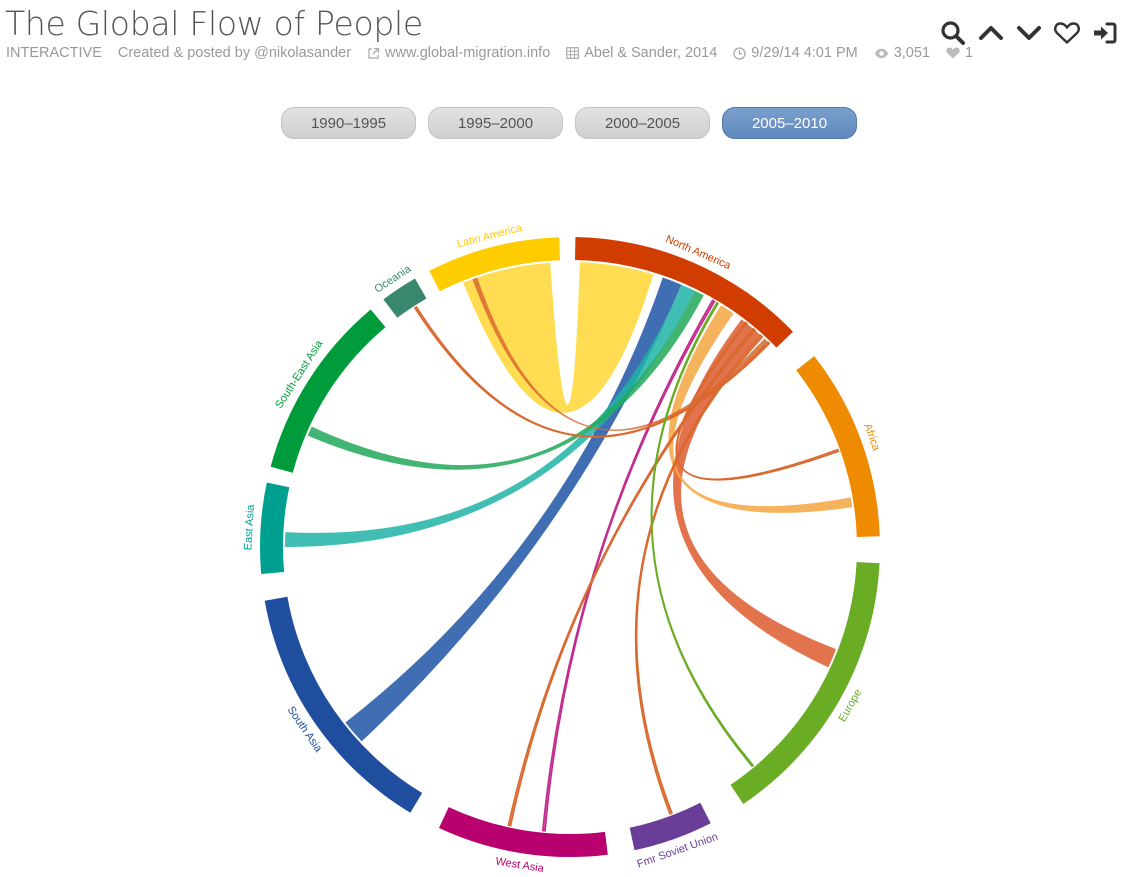  I want to click on next-button, so click(1029, 33).